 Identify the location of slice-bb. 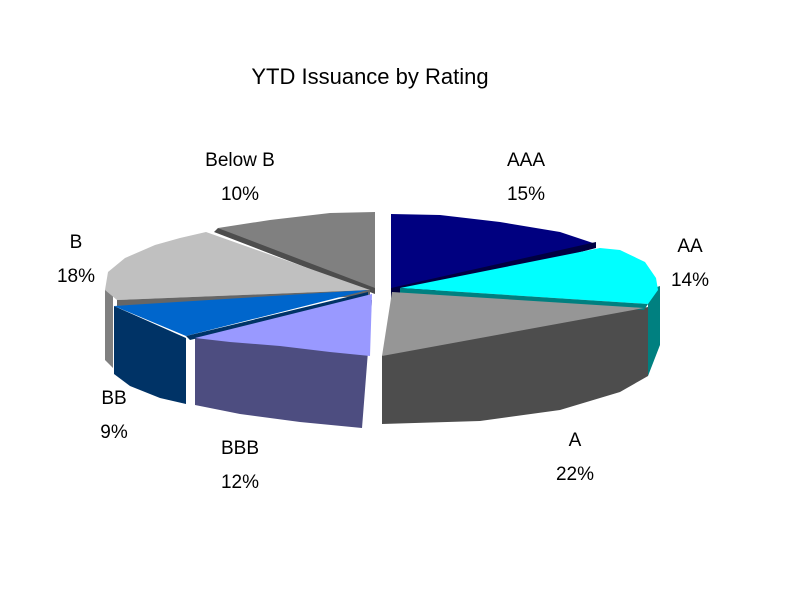
(241, 313).